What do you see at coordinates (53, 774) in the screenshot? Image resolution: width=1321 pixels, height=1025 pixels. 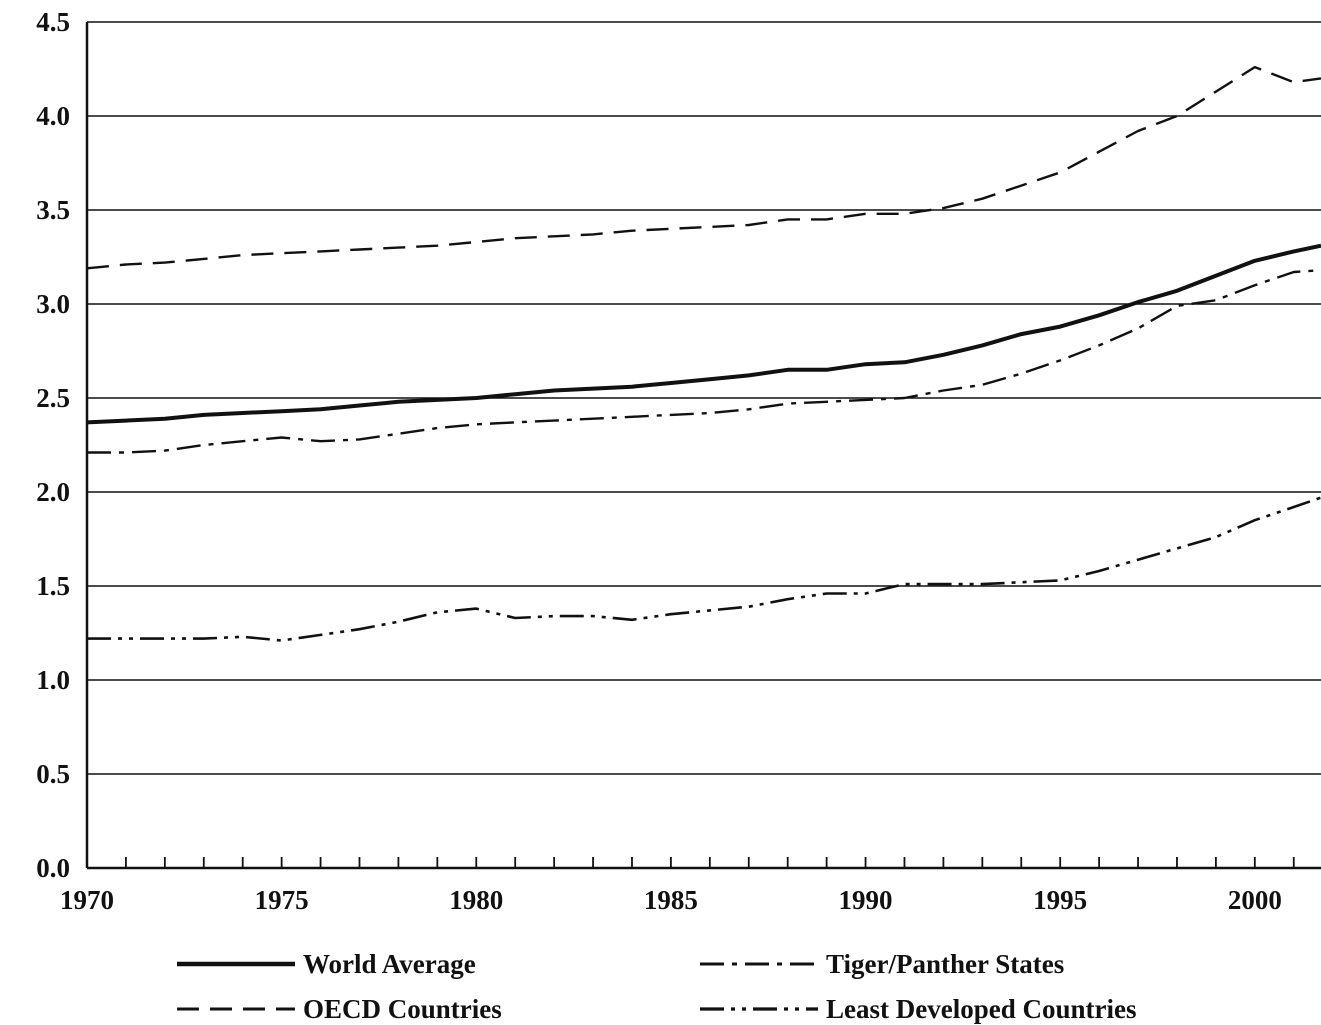 I see `y-tick-label: 0.5` at bounding box center [53, 774].